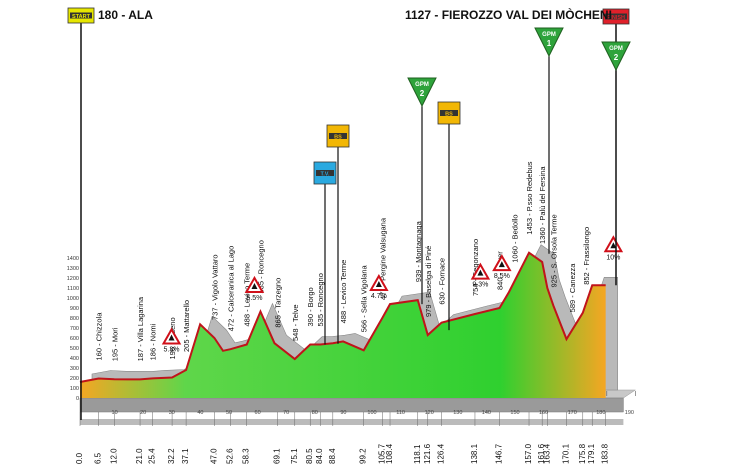 The width and height of the screenshot is (735, 469). Describe the element at coordinates (213, 456) in the screenshot. I see `km-label: 47.0` at that location.